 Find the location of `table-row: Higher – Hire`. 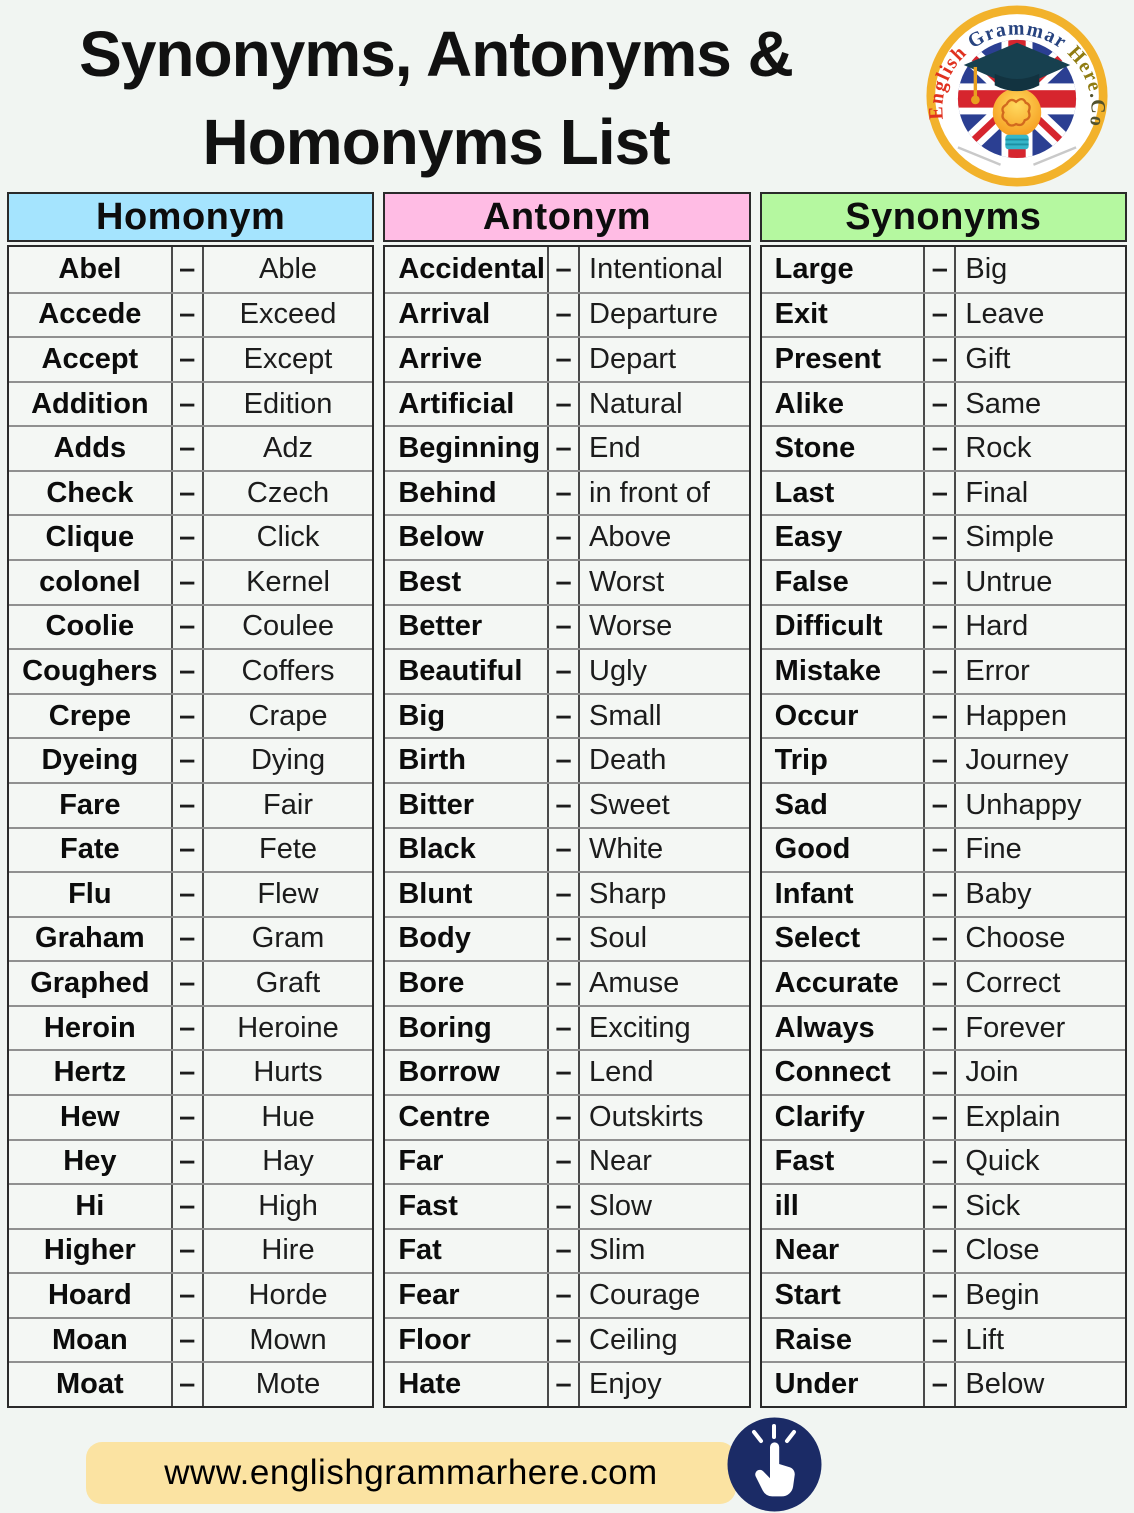

table-row: Higher – Hire is located at coordinates (191, 1250).